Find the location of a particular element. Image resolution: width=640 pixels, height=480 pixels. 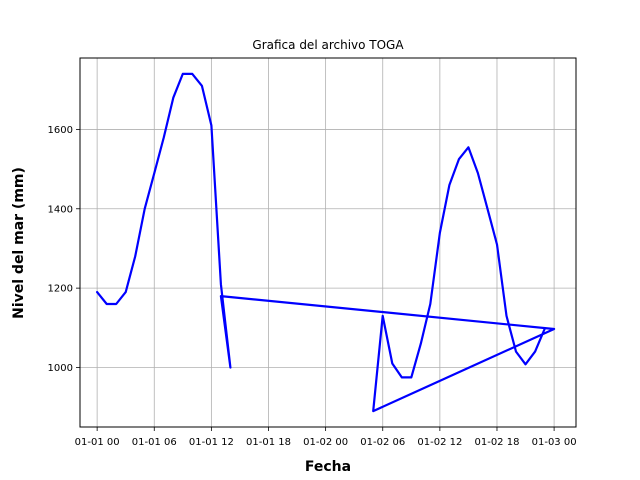

y-axis: 1000 1200 1400 1600 is located at coordinates (64, 249).